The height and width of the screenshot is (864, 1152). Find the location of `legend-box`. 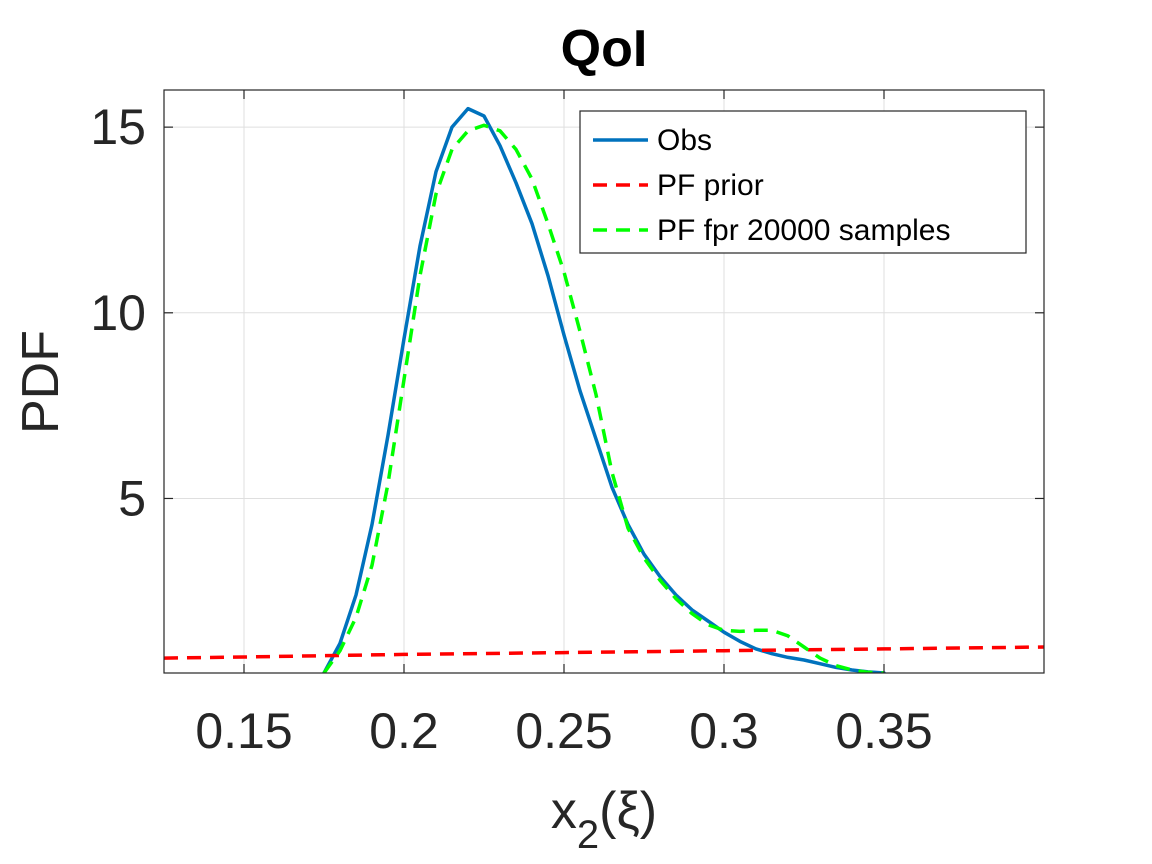

legend-box is located at coordinates (803, 182).